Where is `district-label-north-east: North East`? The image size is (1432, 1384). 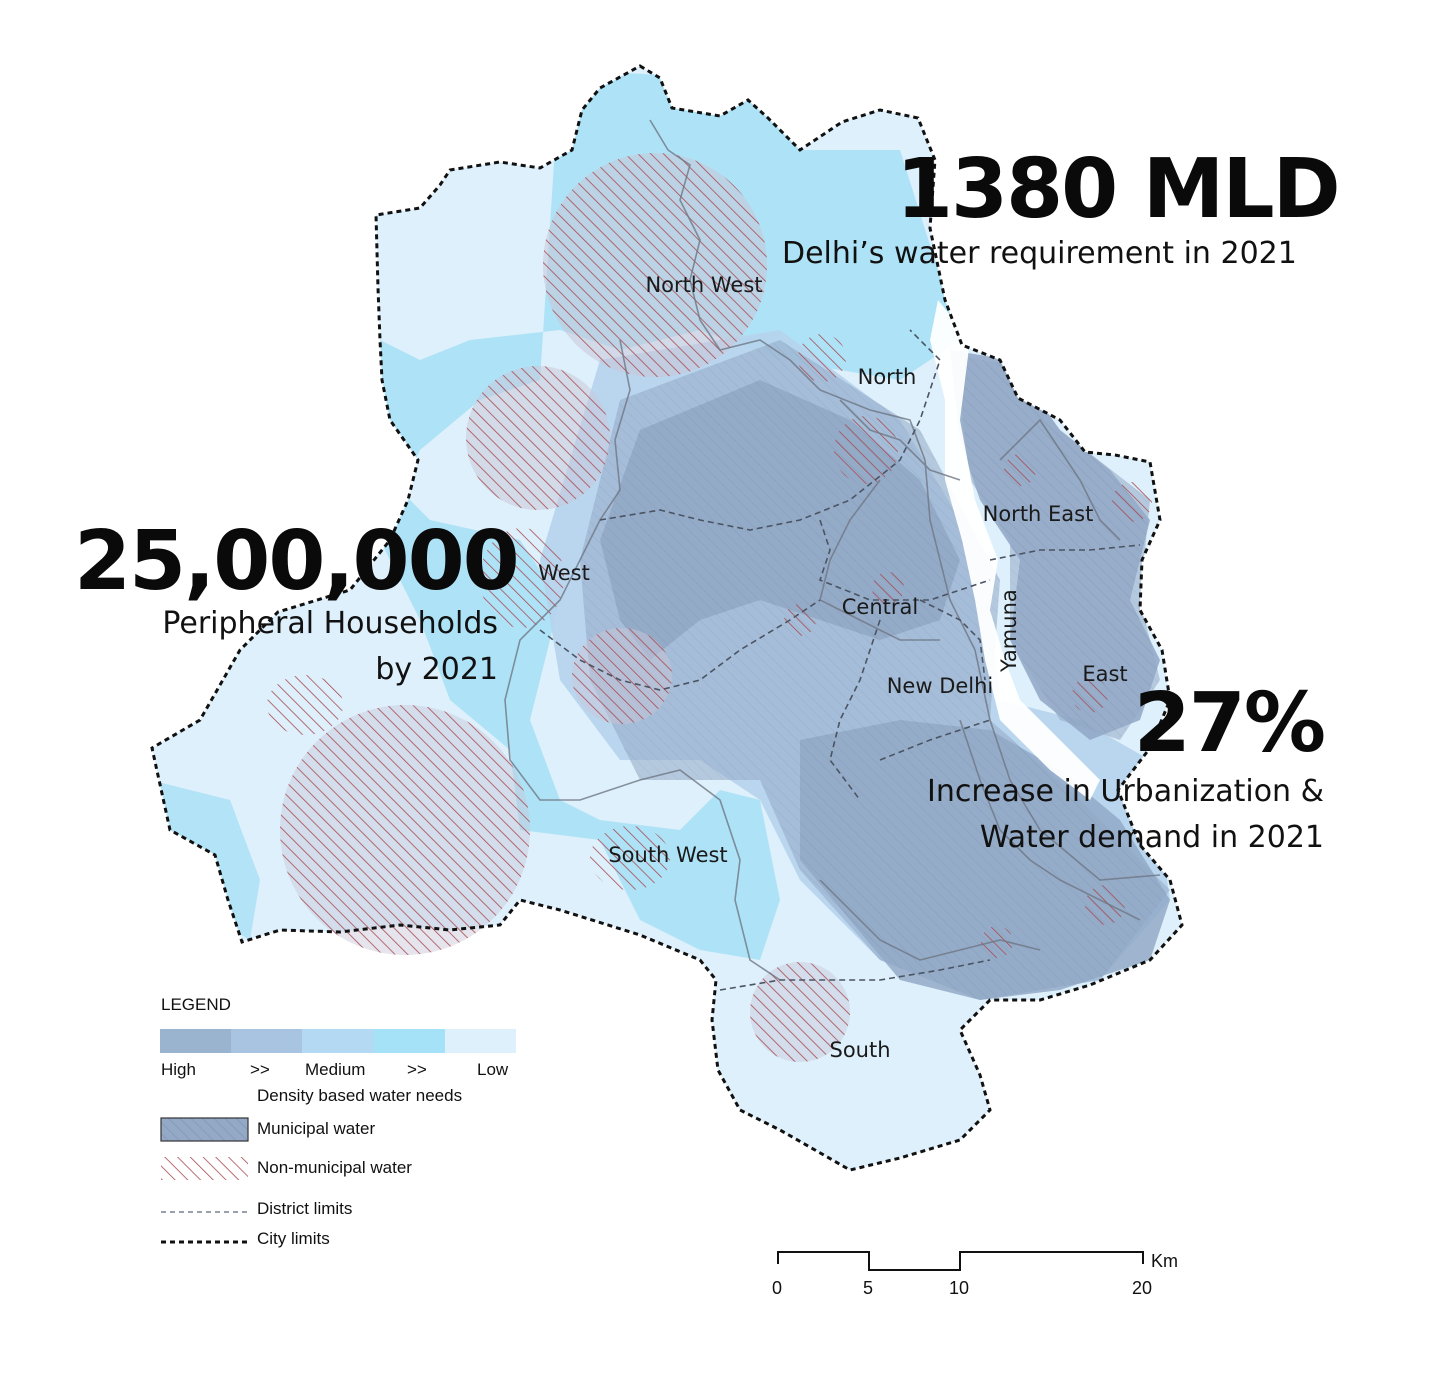
district-label-north-east: North East is located at coordinates (1038, 514).